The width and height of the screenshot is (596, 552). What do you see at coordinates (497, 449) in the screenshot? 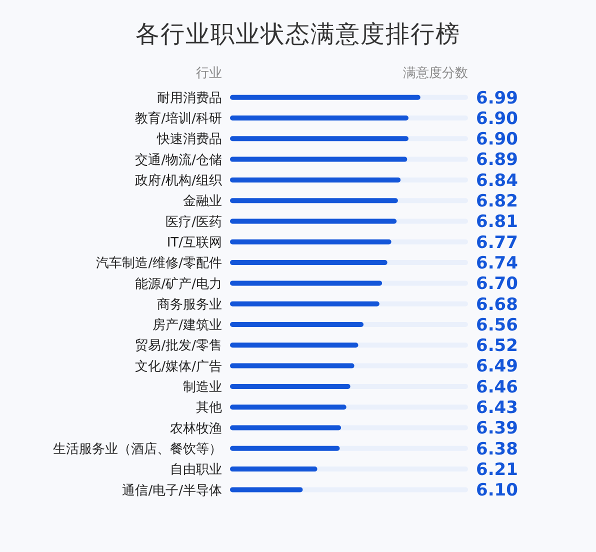
I see `data-label: 6.38` at bounding box center [497, 449].